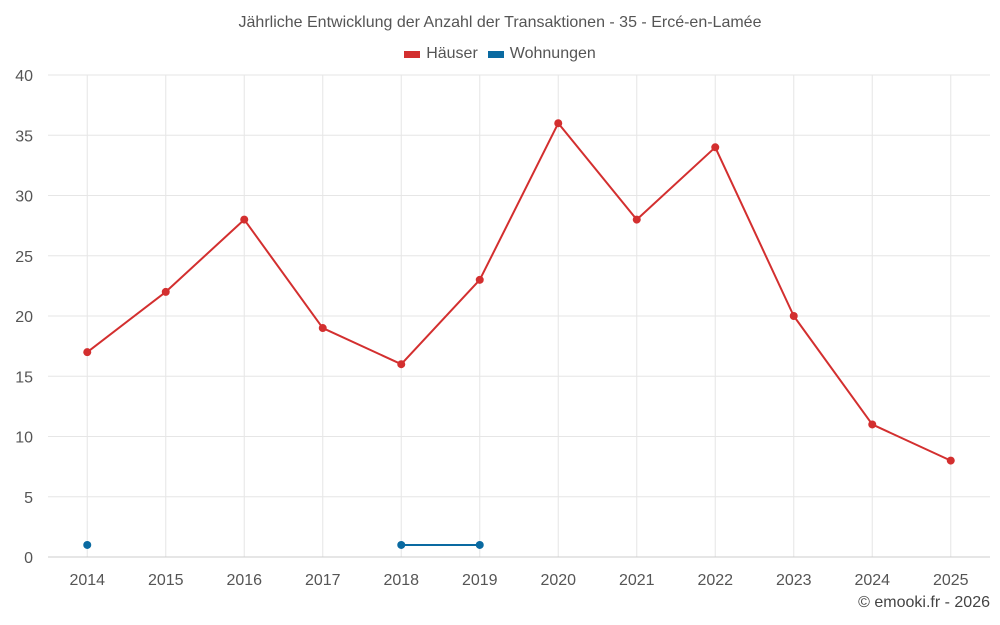 Image resolution: width=1000 pixels, height=625 pixels. Describe the element at coordinates (24, 76) in the screenshot. I see `y-tick-label: 40` at that location.